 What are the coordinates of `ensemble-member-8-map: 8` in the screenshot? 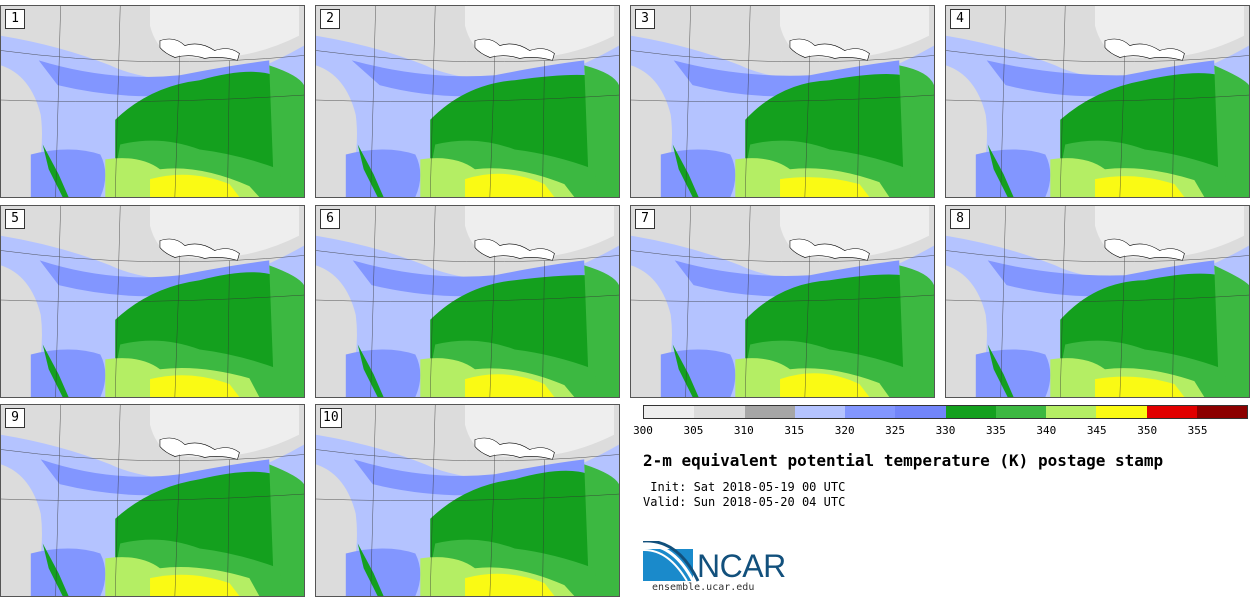 It's located at (1097, 301).